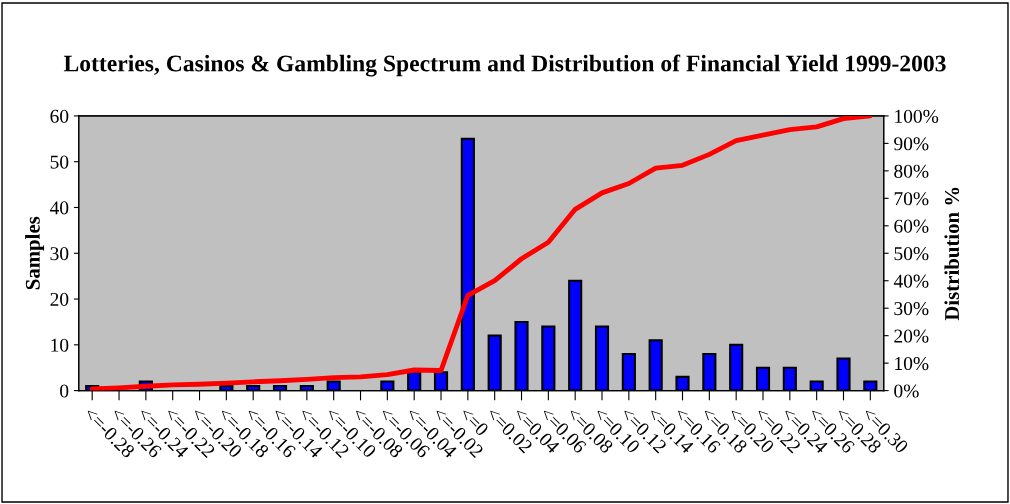  I want to click on y2-axis-title: Distribution %, so click(952, 254).